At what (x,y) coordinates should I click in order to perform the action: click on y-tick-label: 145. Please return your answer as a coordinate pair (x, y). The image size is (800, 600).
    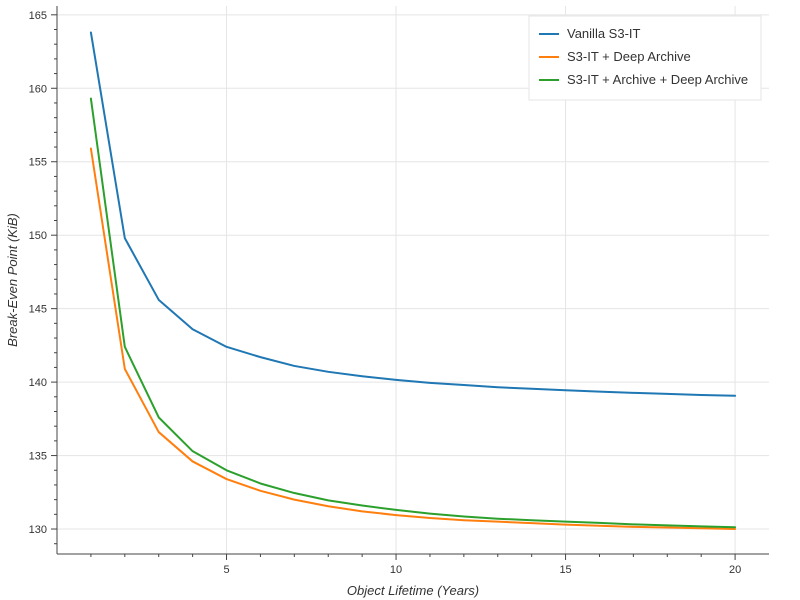
    Looking at the image, I should click on (38, 310).